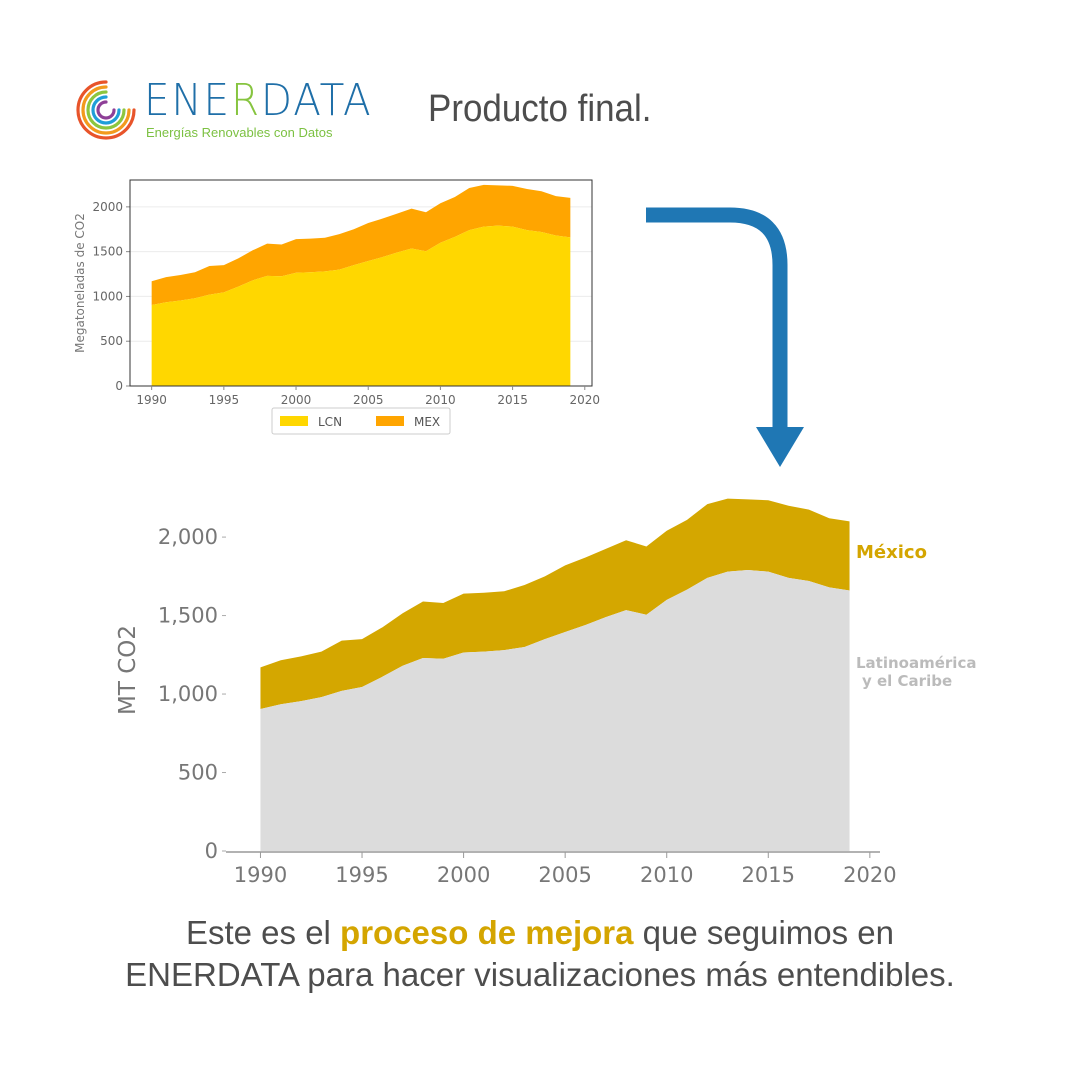 This screenshot has height=1080, width=1080. I want to click on y-tick-label: 1,500, so click(188, 616).